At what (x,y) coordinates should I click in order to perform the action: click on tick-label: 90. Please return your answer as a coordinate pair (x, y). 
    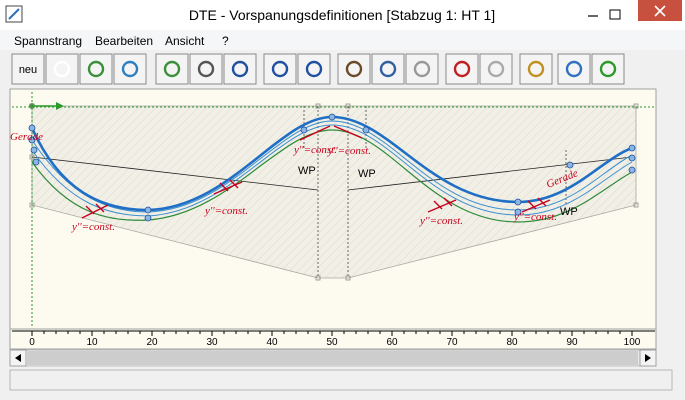
    Looking at the image, I should click on (572, 342).